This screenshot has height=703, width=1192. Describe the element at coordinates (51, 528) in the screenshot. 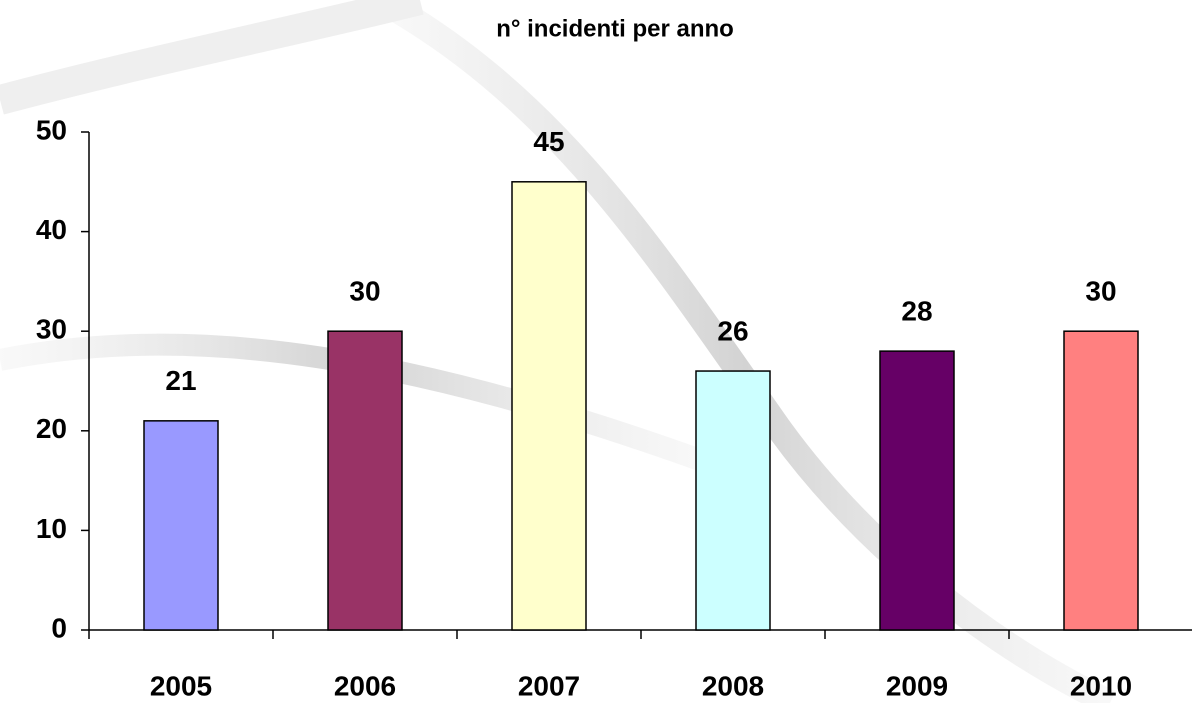

I see `y-tick-label: 10` at that location.